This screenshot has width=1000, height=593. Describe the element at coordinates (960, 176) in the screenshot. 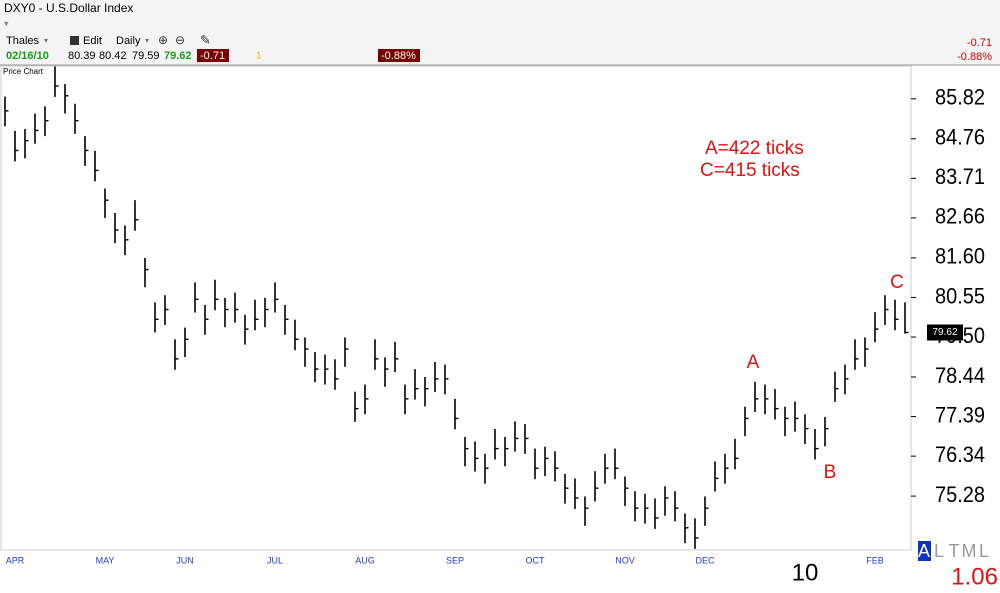

I see `y-tick-label: 83.71` at that location.